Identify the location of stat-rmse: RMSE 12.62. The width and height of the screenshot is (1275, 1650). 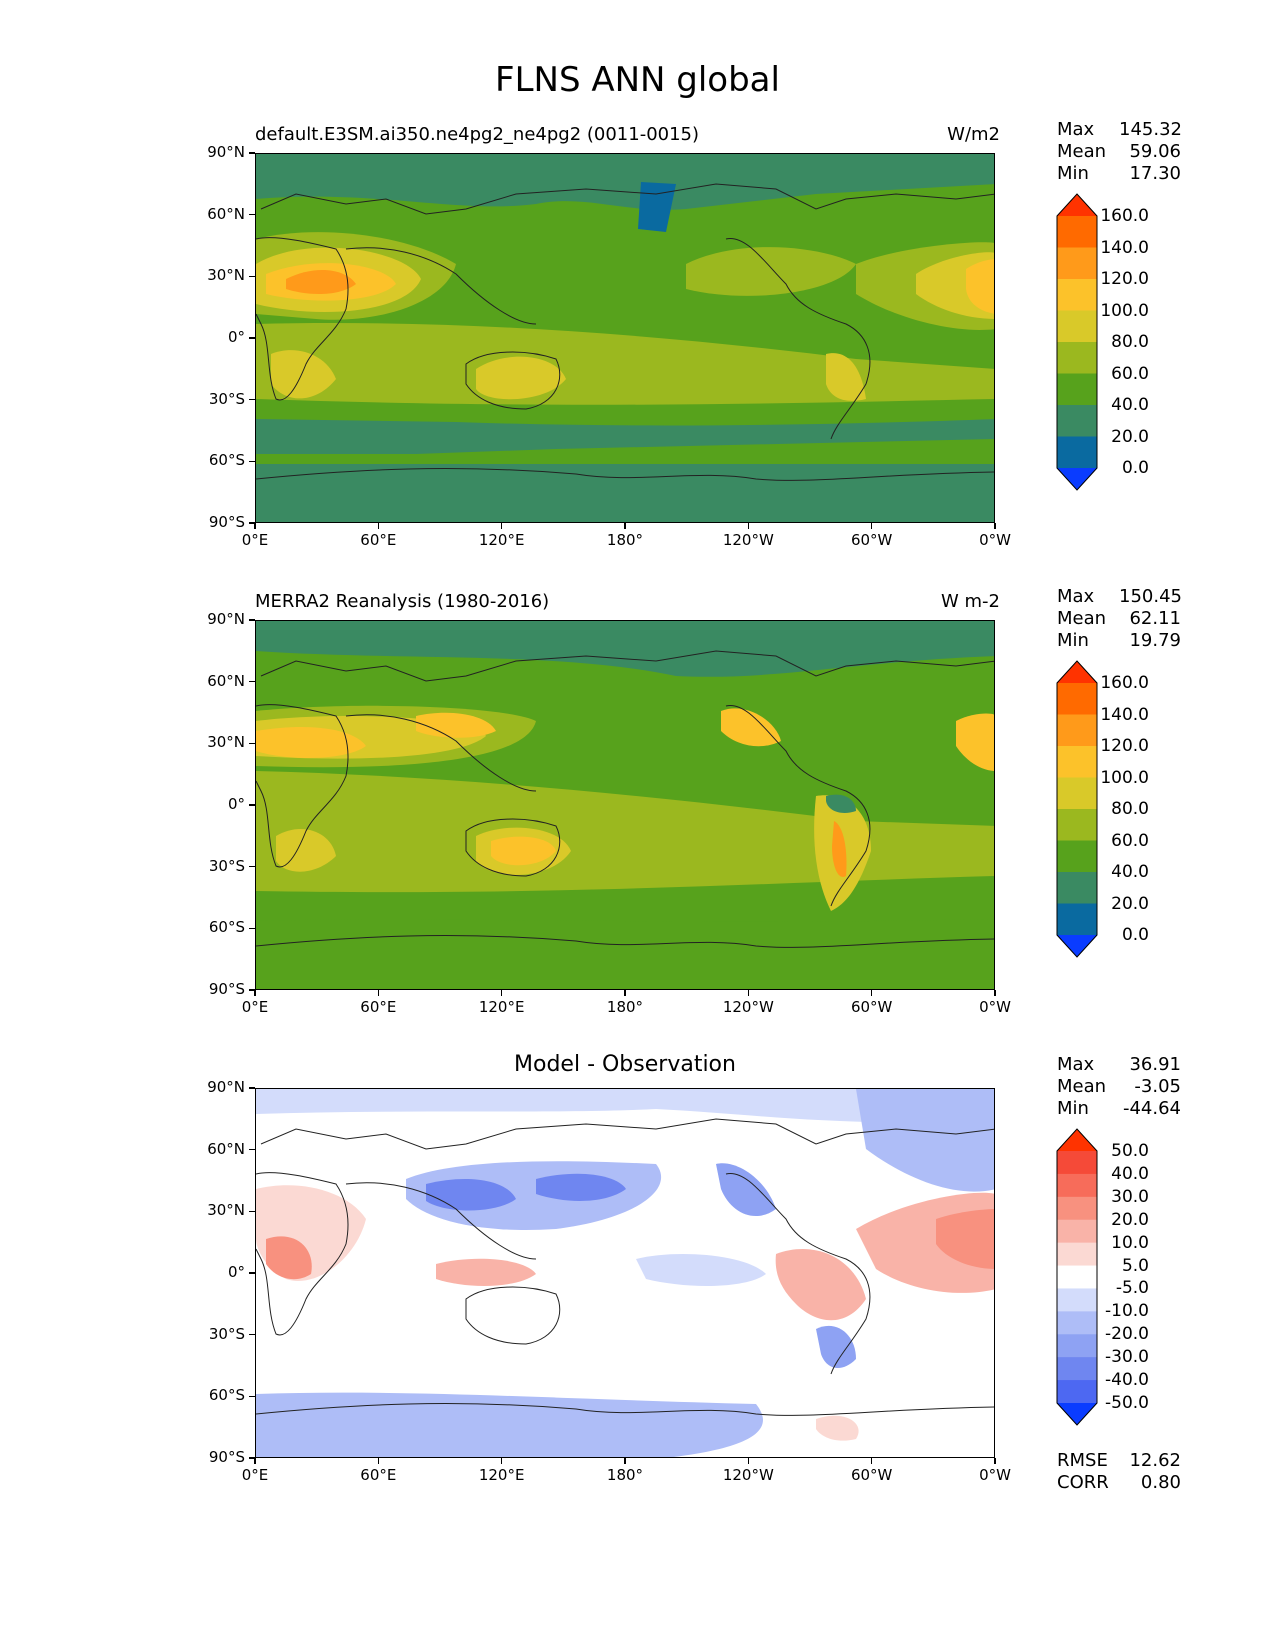
(1119, 1461).